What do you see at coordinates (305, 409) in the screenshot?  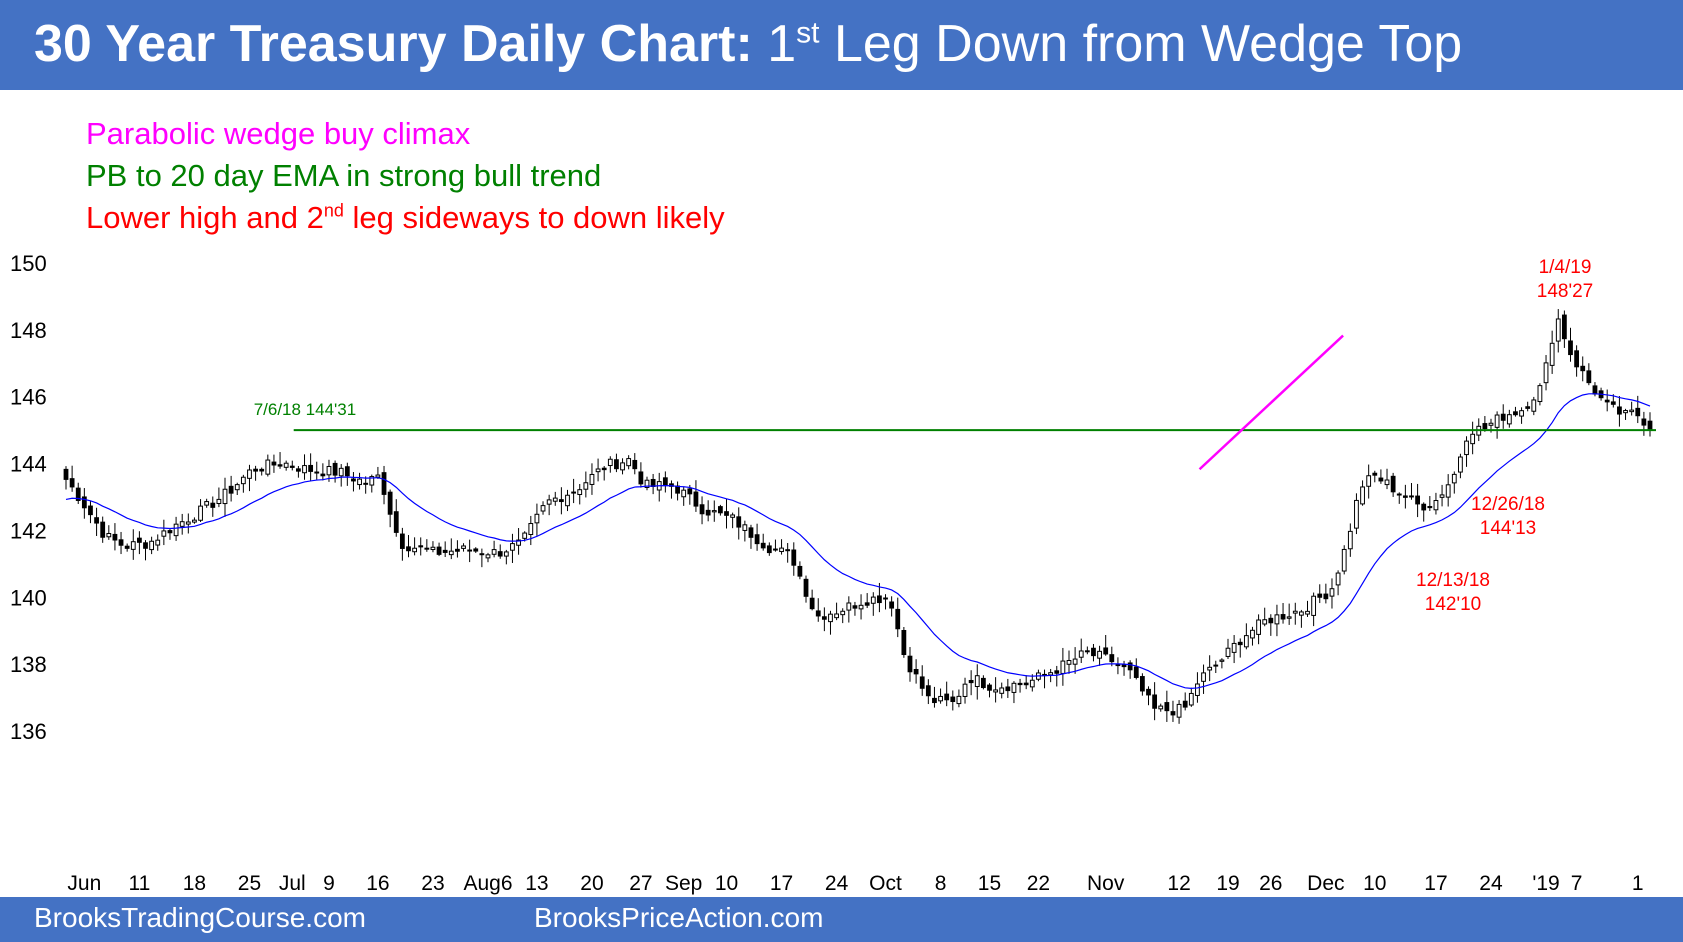 I see `support-label: 7/6/18 144'31` at bounding box center [305, 409].